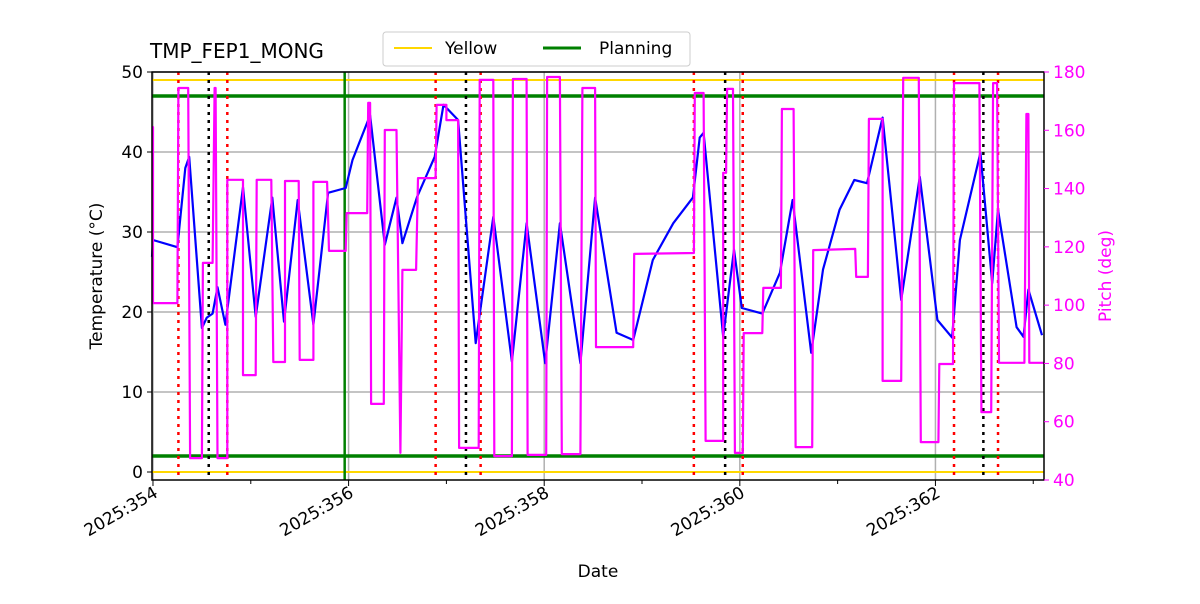 This screenshot has width=1200, height=604. I want to click on y-tick-label: 40, so click(132, 153).